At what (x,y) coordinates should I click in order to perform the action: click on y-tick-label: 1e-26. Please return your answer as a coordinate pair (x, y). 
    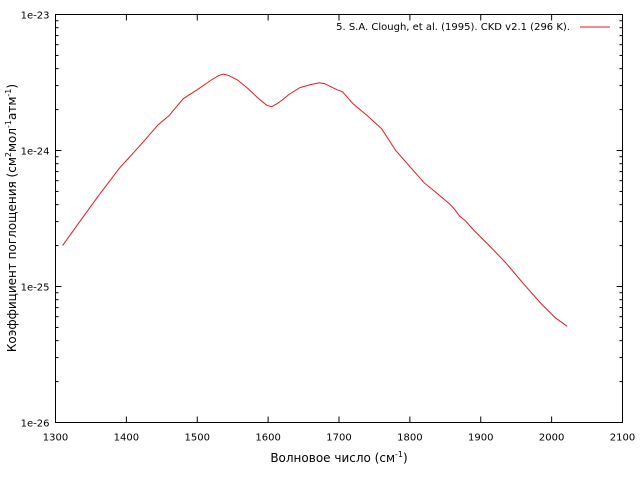
    Looking at the image, I should click on (35, 424).